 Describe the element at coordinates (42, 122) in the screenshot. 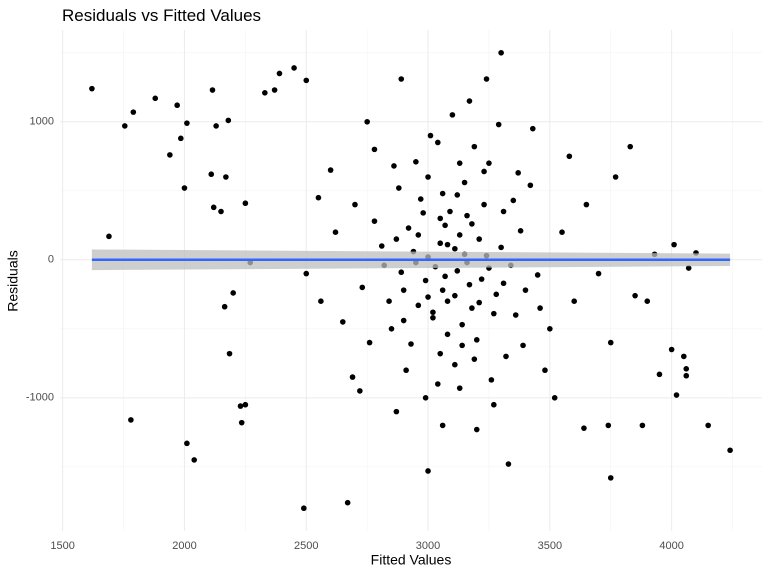

I see `y-tick-label: 1000` at that location.